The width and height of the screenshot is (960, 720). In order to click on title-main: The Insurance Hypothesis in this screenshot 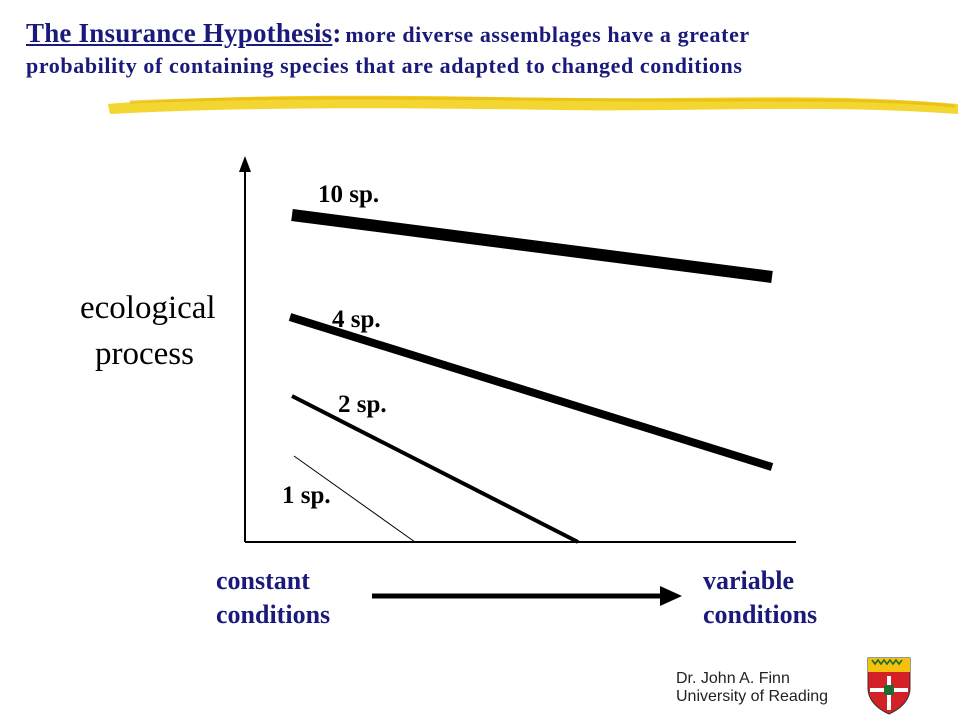, I will do `click(179, 33)`.